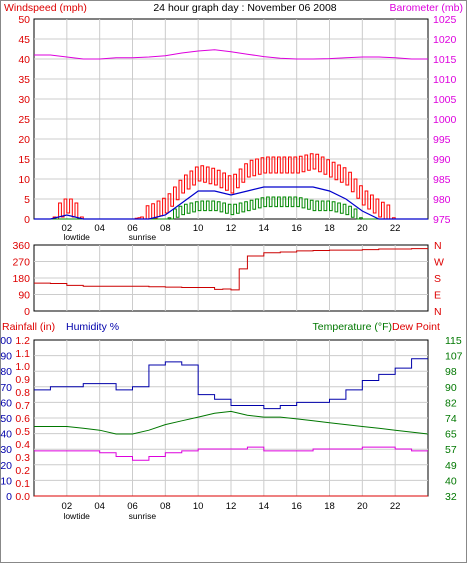  I want to click on windspeed-tick-label: 20, so click(24, 140).